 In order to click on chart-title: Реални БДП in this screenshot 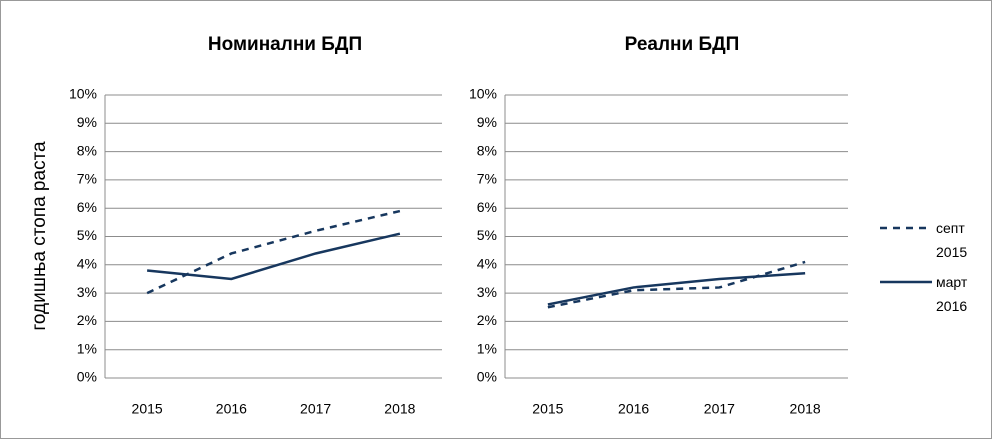, I will do `click(682, 44)`.